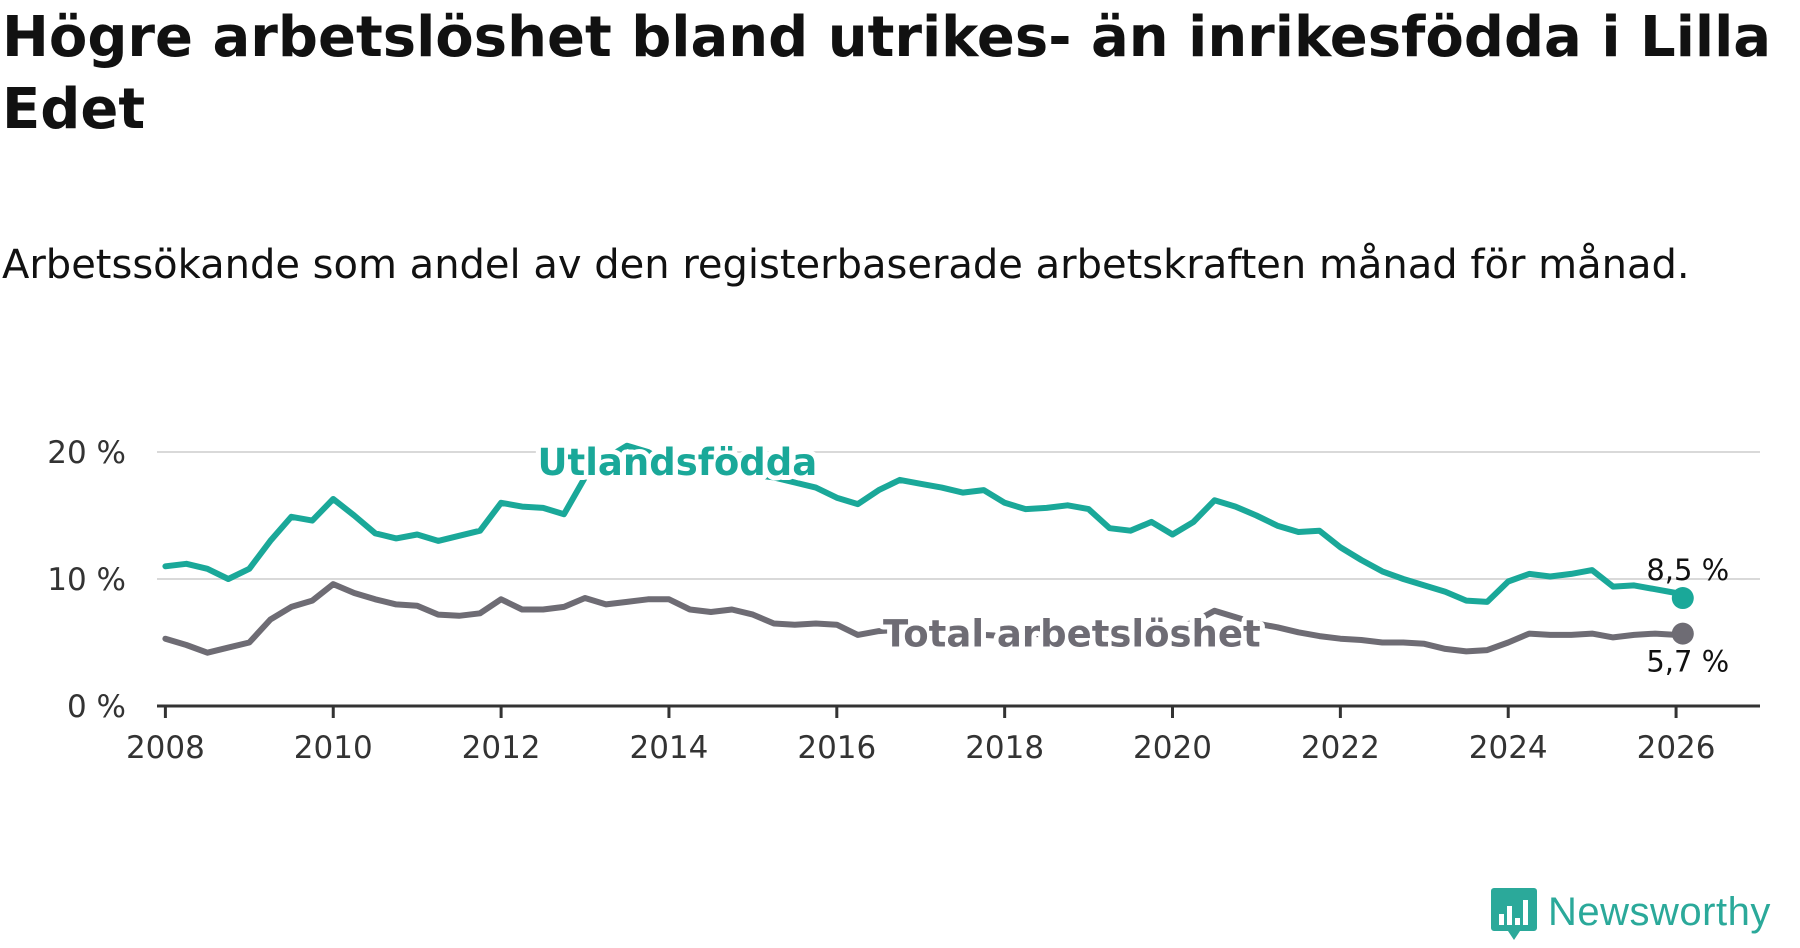 Image resolution: width=1800 pixels, height=948 pixels. I want to click on brand-name: Newsworthy, so click(1659, 912).